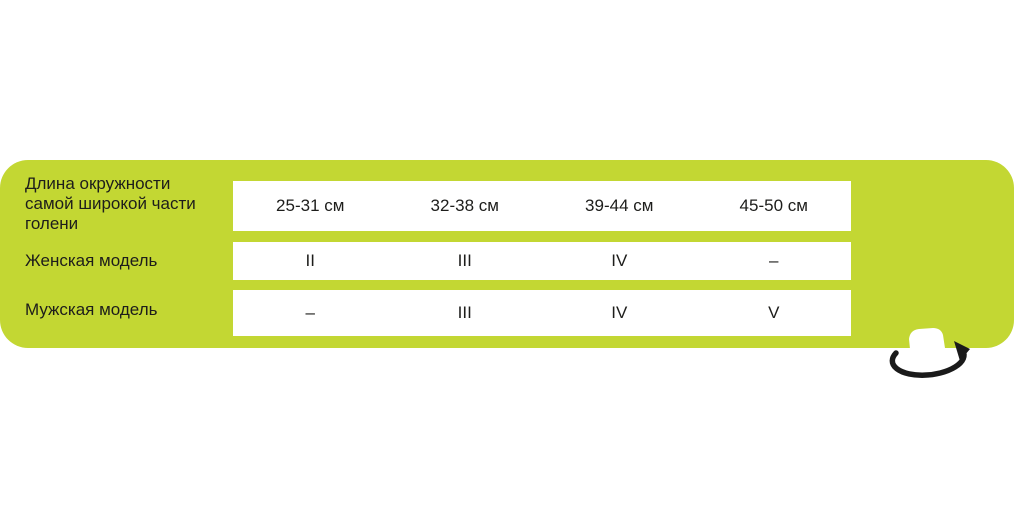  What do you see at coordinates (773, 205) in the screenshot?
I see `column-header: 45-50 см` at bounding box center [773, 205].